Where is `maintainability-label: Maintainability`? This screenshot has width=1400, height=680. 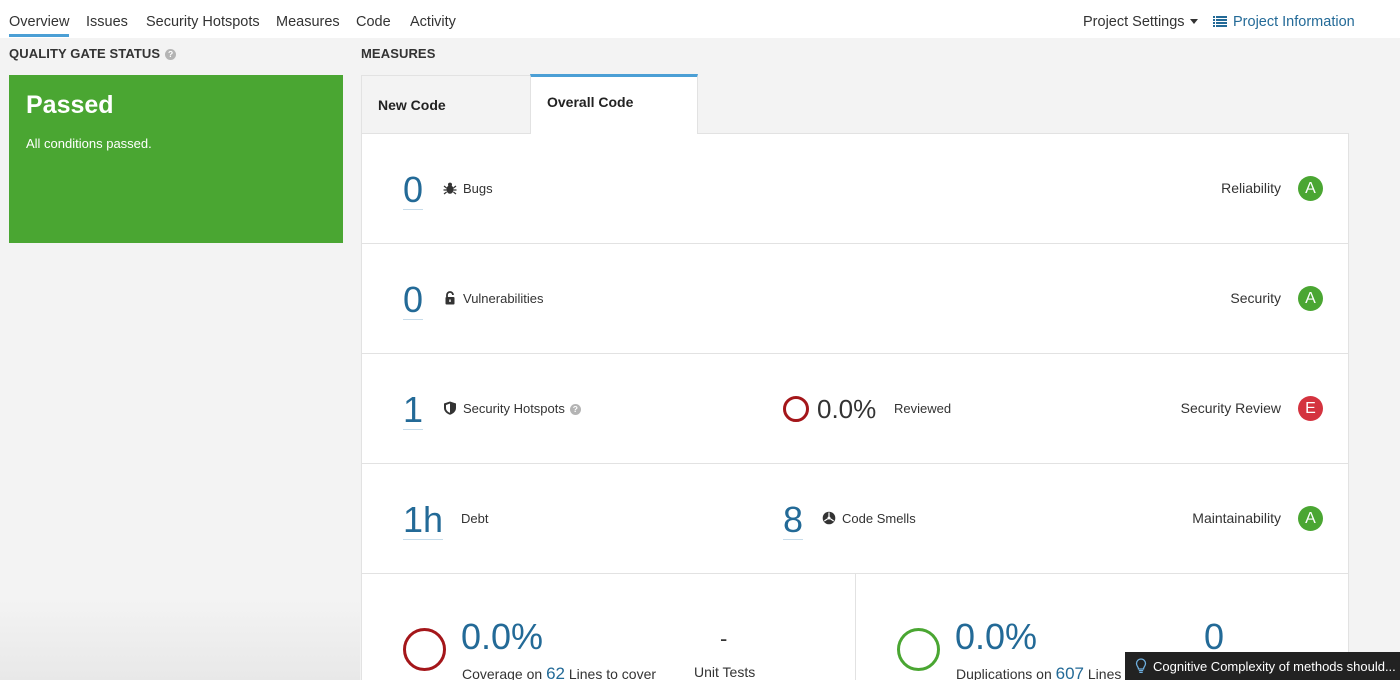
maintainability-label: Maintainability is located at coordinates (1236, 518).